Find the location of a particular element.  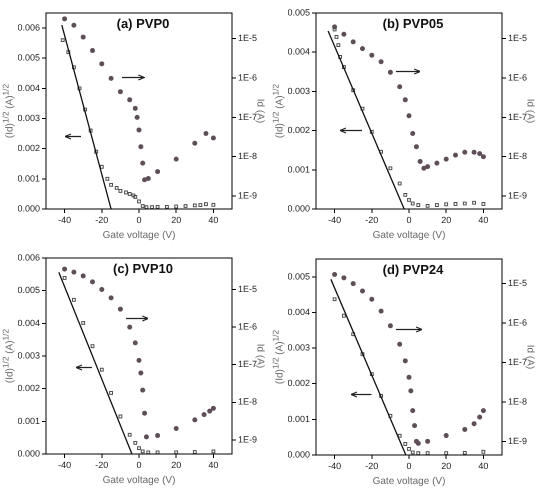

x-axis-title: Gate voltage (V) is located at coordinates (409, 235).